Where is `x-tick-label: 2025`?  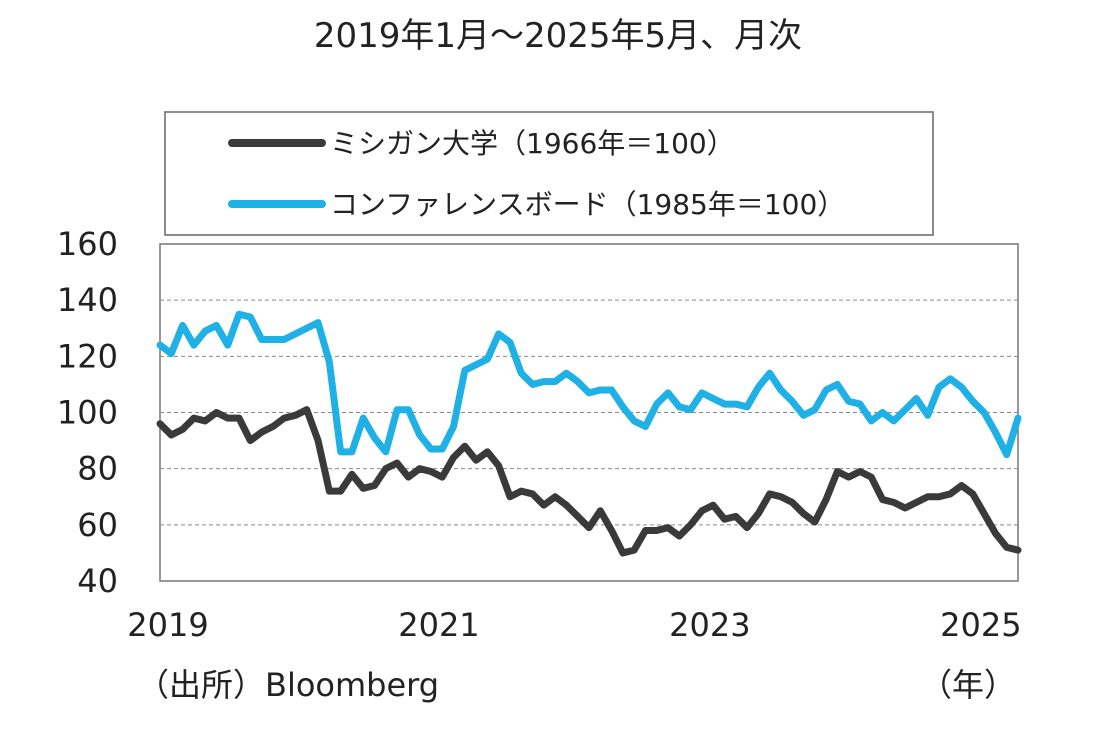 x-tick-label: 2025 is located at coordinates (980, 625).